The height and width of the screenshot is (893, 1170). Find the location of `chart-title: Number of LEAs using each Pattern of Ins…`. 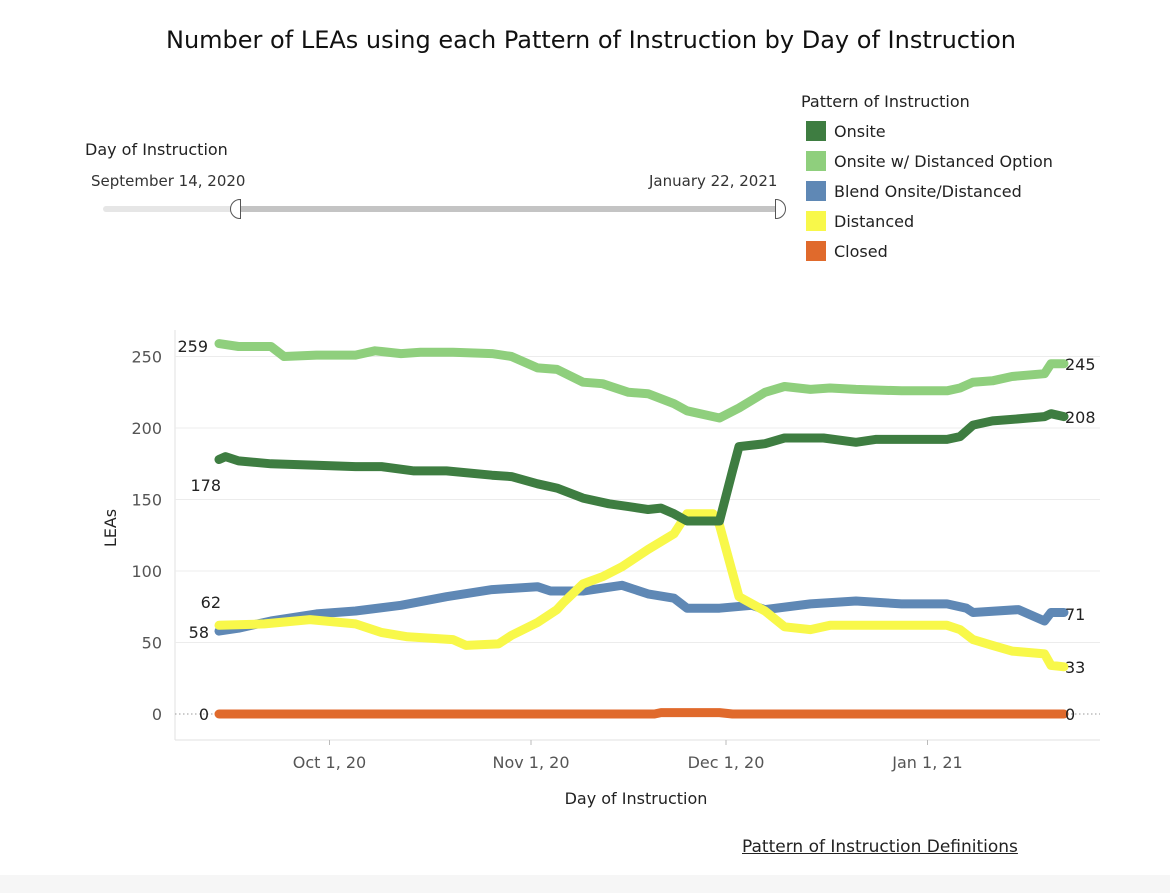

chart-title: Number of LEAs using each Pattern of Ins… is located at coordinates (591, 40).